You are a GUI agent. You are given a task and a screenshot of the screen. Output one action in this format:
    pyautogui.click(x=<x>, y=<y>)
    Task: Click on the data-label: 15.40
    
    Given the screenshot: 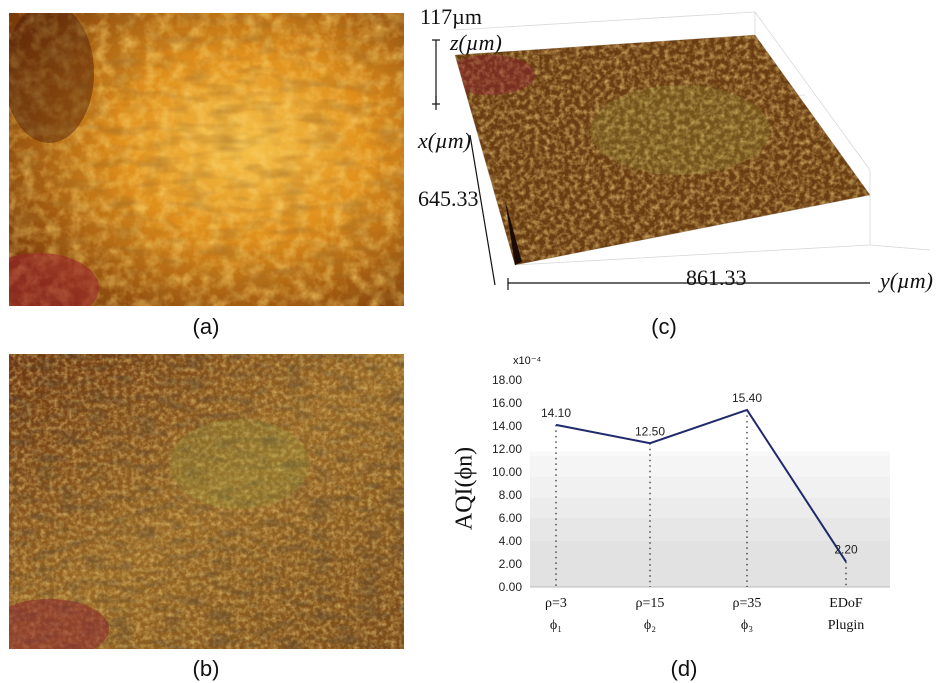 What is the action you would take?
    pyautogui.click(x=747, y=398)
    